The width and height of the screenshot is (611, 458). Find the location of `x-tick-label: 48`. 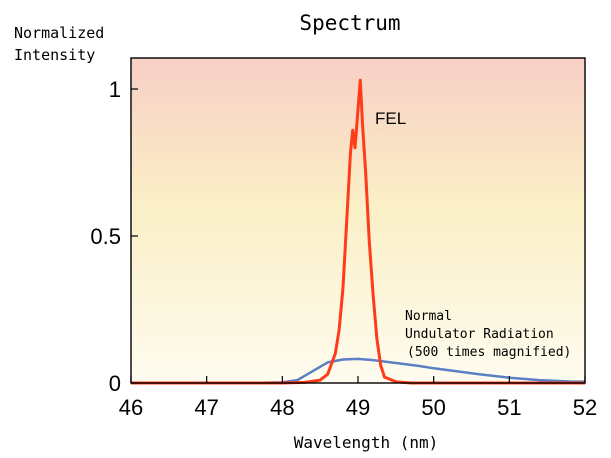

x-tick-label: 48 is located at coordinates (282, 407).